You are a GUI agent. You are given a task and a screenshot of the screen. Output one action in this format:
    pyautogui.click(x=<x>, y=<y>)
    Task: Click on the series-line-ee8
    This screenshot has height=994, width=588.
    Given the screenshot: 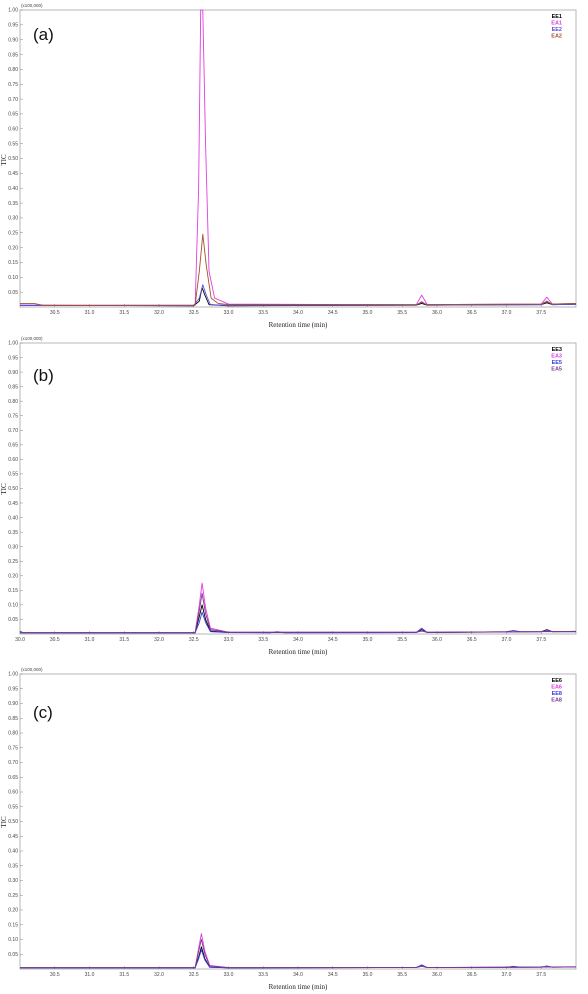 What is the action you would take?
    pyautogui.click(x=298, y=959)
    